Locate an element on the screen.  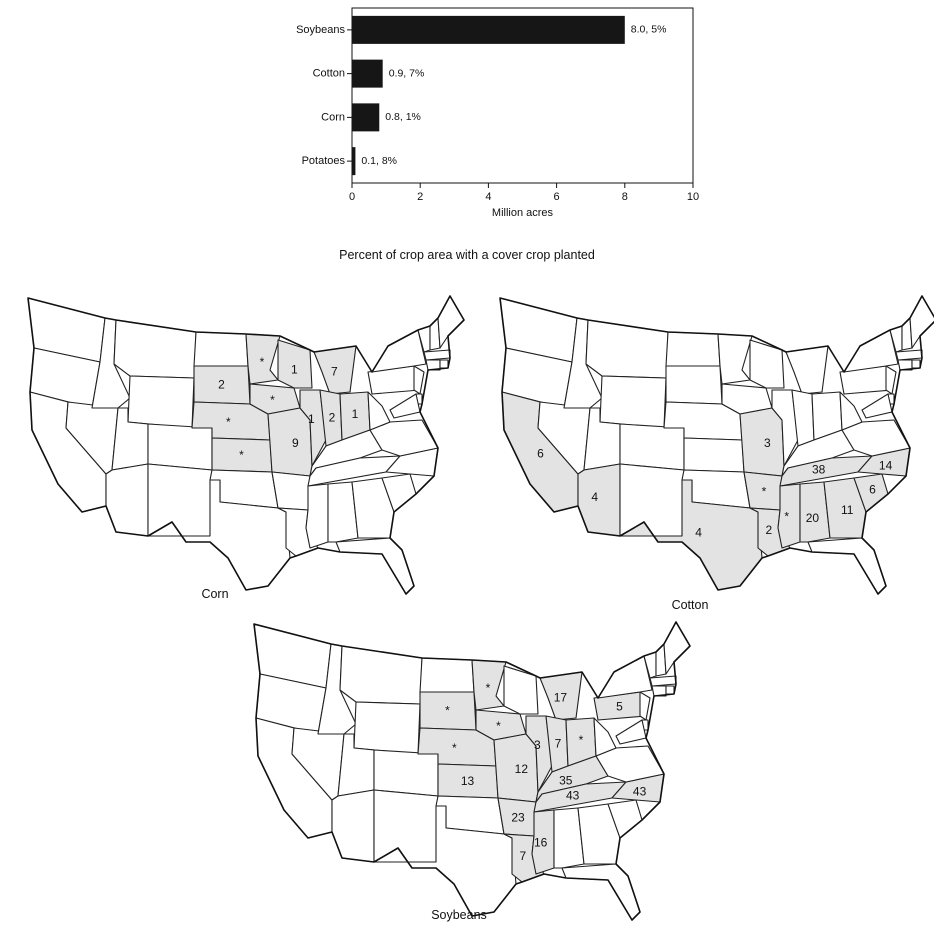
state-ks is located at coordinates (714, 455).